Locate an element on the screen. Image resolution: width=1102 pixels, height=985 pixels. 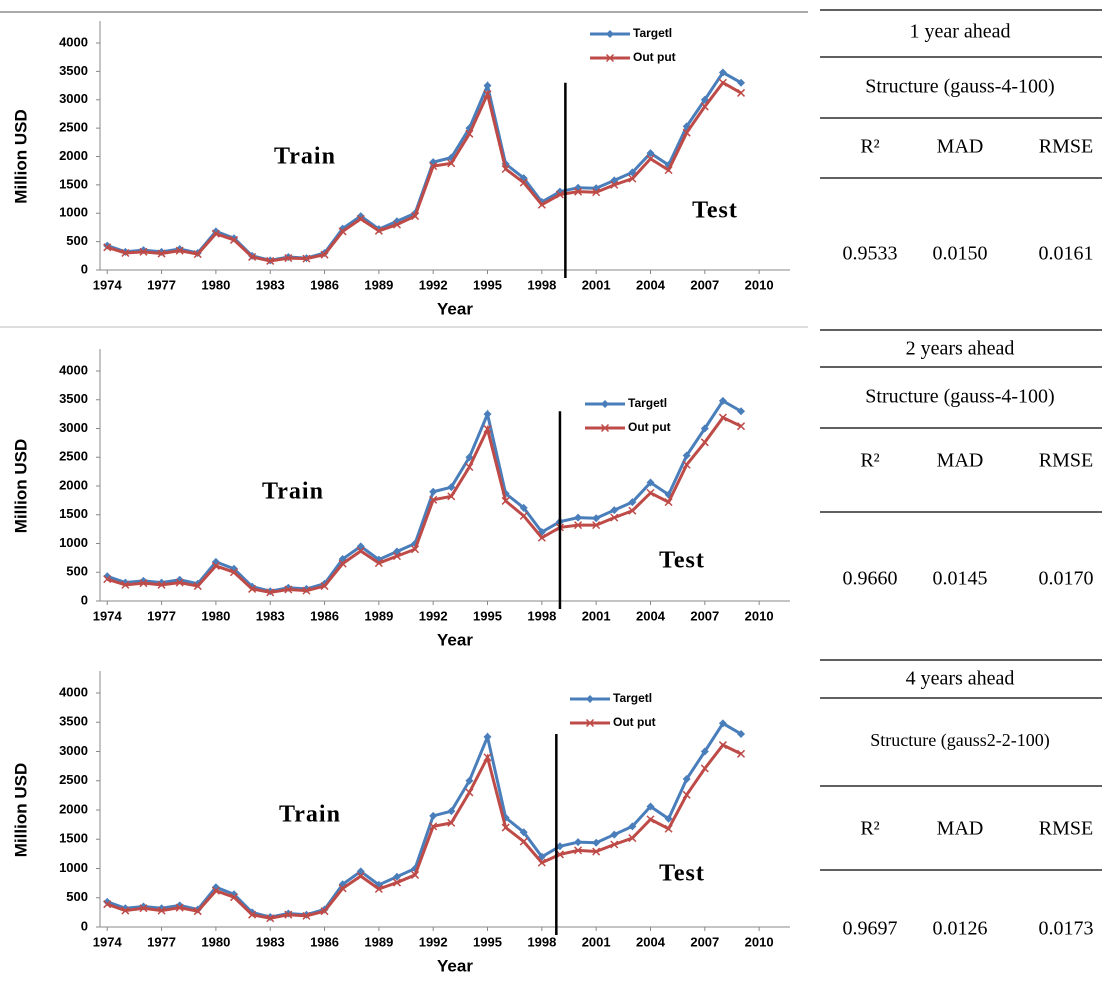
x-tick-label: 1983 is located at coordinates (270, 941).